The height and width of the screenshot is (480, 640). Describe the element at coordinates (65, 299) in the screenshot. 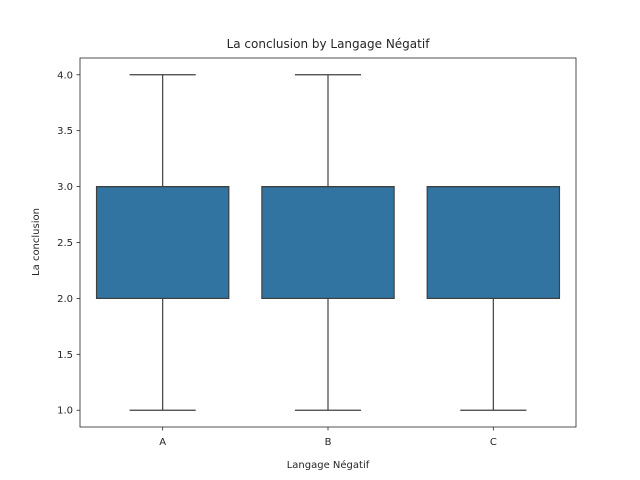

I see `y-tick-label: 2.0` at that location.